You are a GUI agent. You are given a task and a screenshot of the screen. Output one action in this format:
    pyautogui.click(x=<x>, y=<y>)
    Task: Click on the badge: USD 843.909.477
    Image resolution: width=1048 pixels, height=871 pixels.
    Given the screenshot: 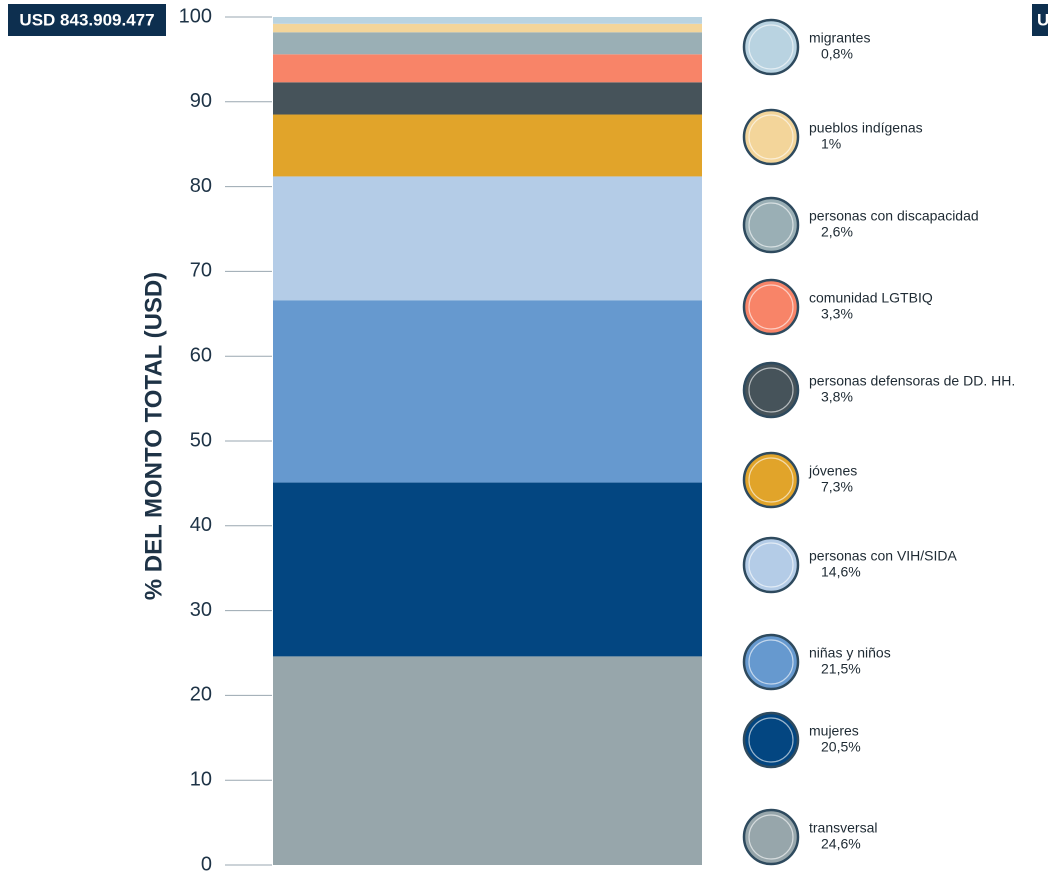 What is the action you would take?
    pyautogui.click(x=86, y=19)
    